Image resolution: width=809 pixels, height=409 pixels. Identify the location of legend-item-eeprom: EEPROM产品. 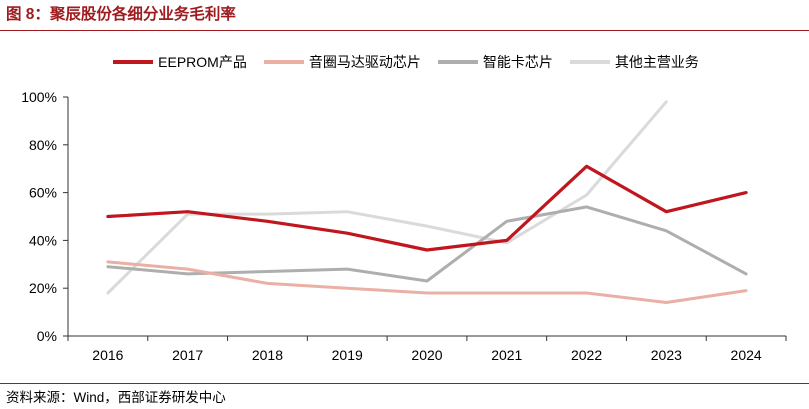
(180, 62).